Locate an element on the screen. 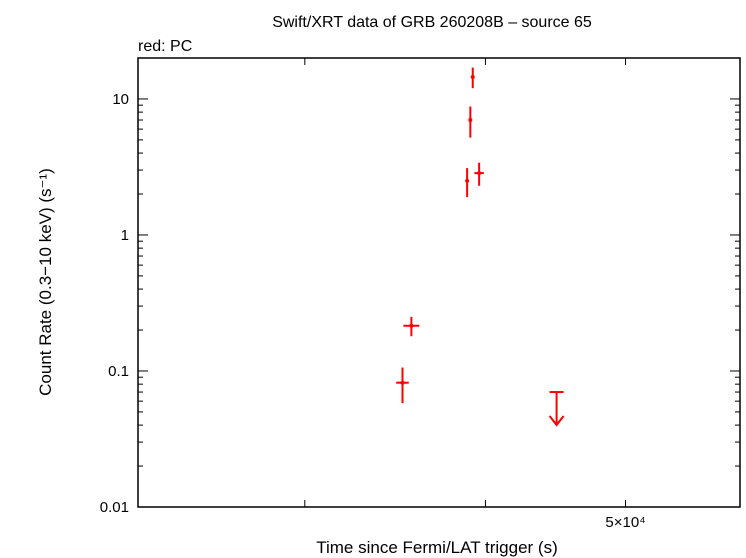 The image size is (746, 558). y-axis-label: Count Rate (0.3−10 keV) (s⁻¹) is located at coordinates (45, 282).